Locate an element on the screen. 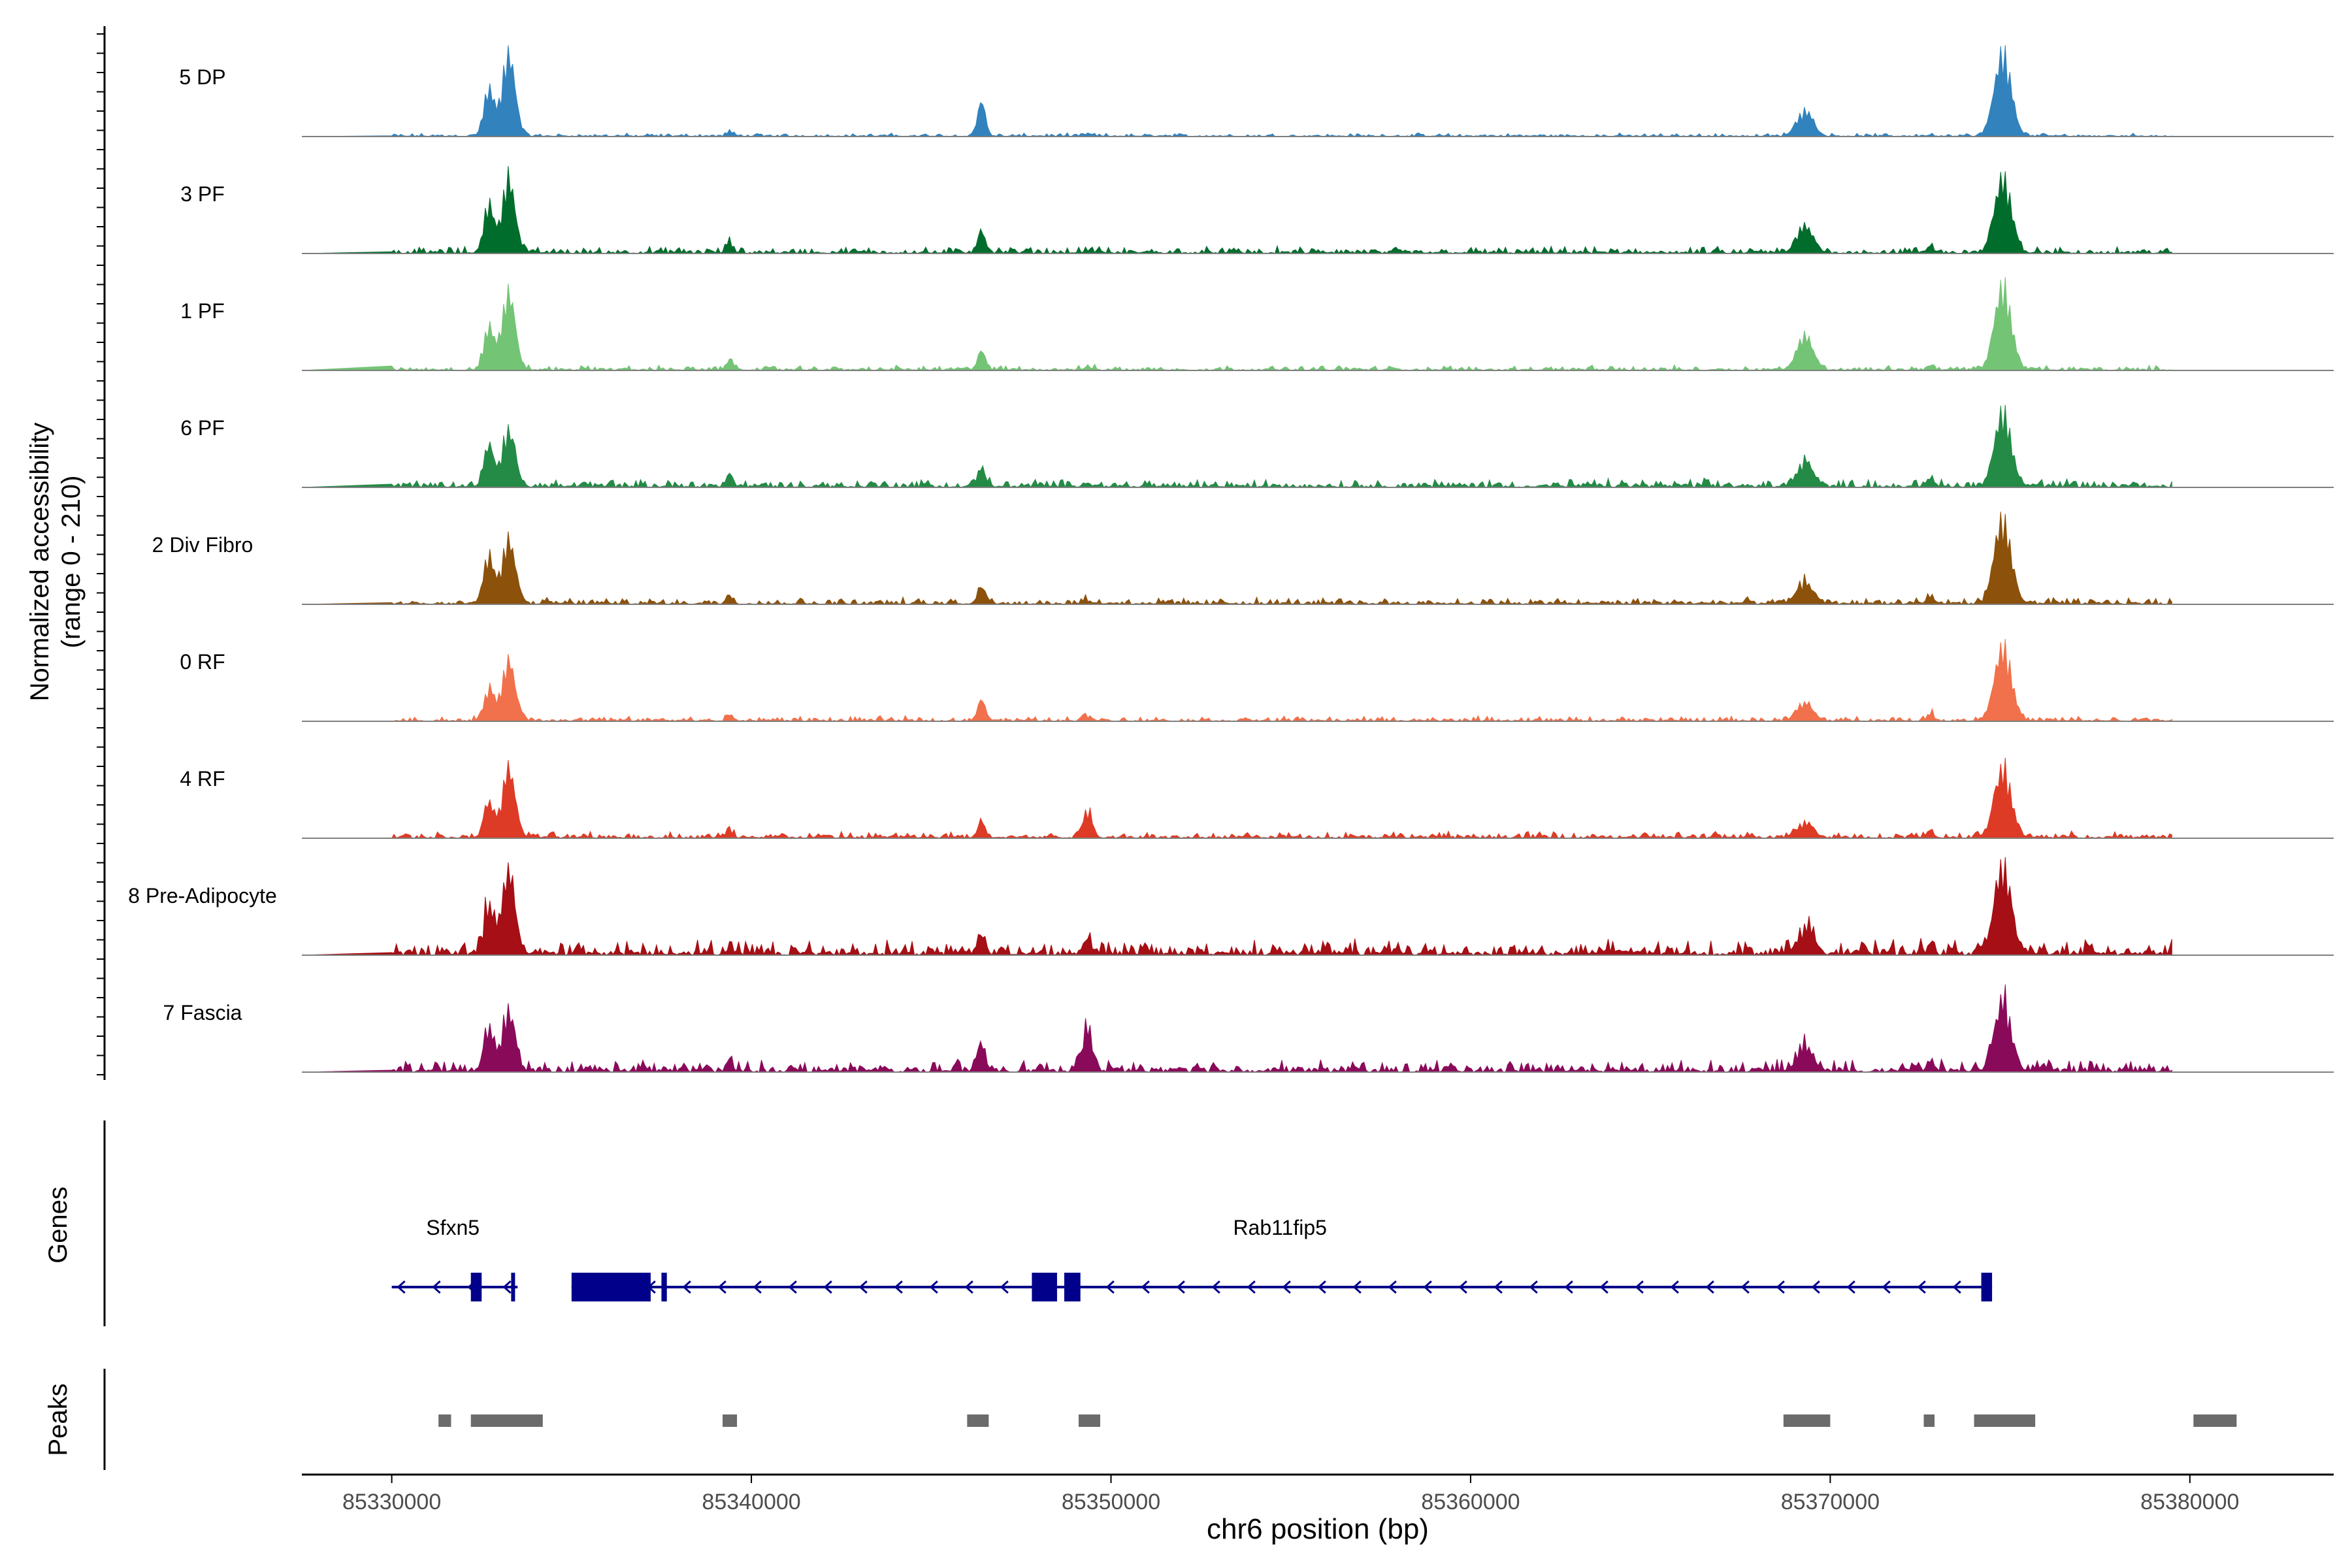 This screenshot has width=2352, height=1568. y-axis-label-line1: Normalized accessibility is located at coordinates (39, 562).